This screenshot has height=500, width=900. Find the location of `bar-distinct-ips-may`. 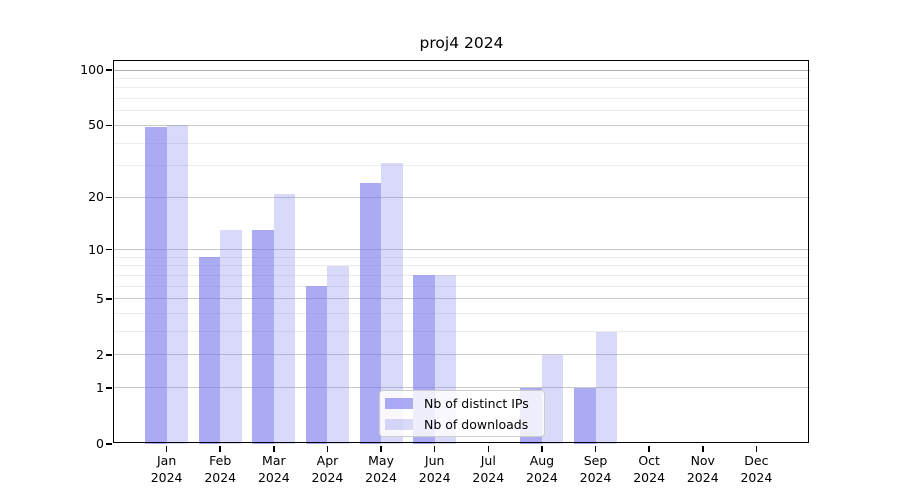

bar-distinct-ips-may is located at coordinates (370, 313).